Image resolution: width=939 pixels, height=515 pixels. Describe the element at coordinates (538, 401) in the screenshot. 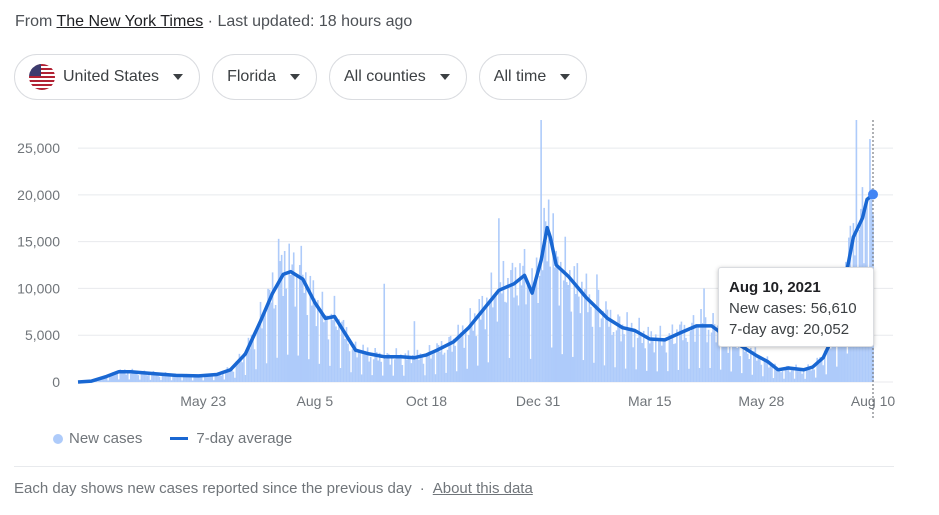

I see `x-tick-label: Dec 31` at that location.